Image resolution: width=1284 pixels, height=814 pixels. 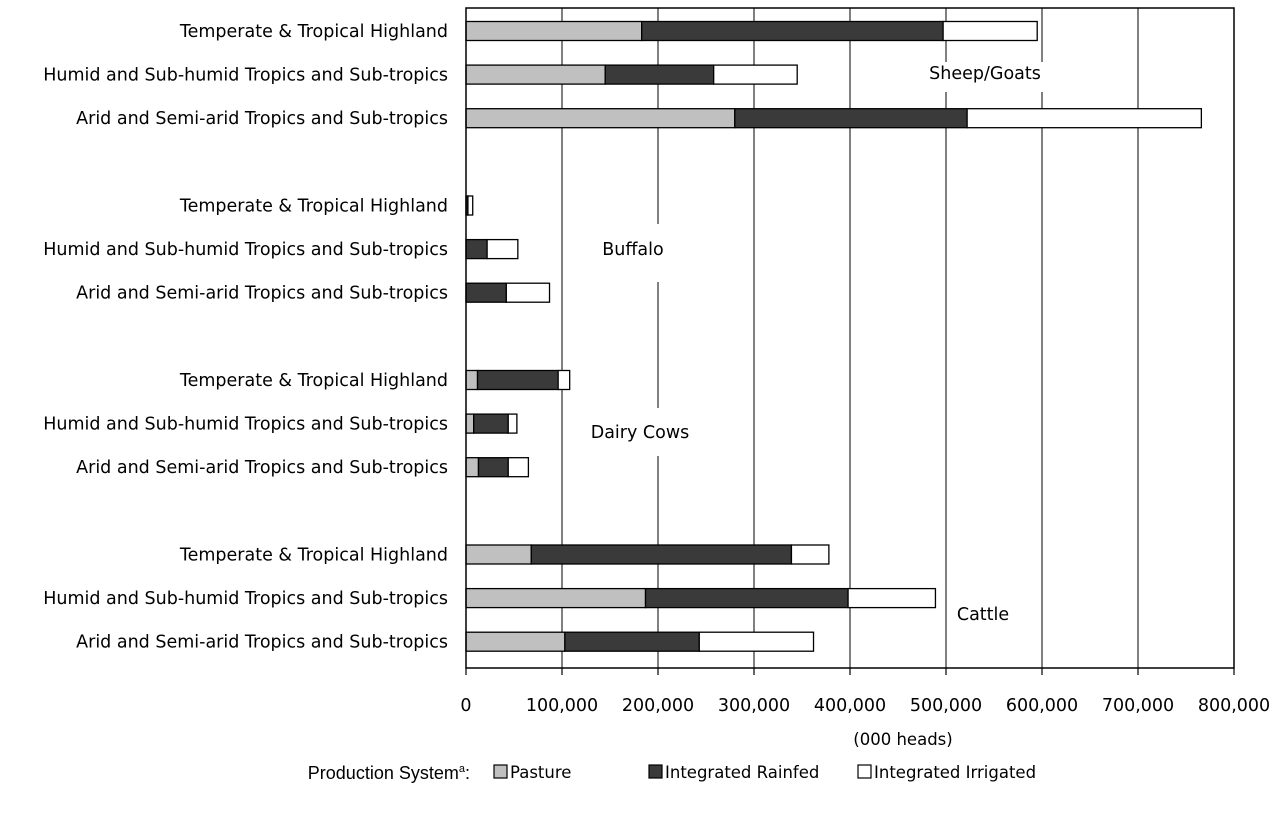 I want to click on legend-title-text: Production System, so click(x=383, y=773).